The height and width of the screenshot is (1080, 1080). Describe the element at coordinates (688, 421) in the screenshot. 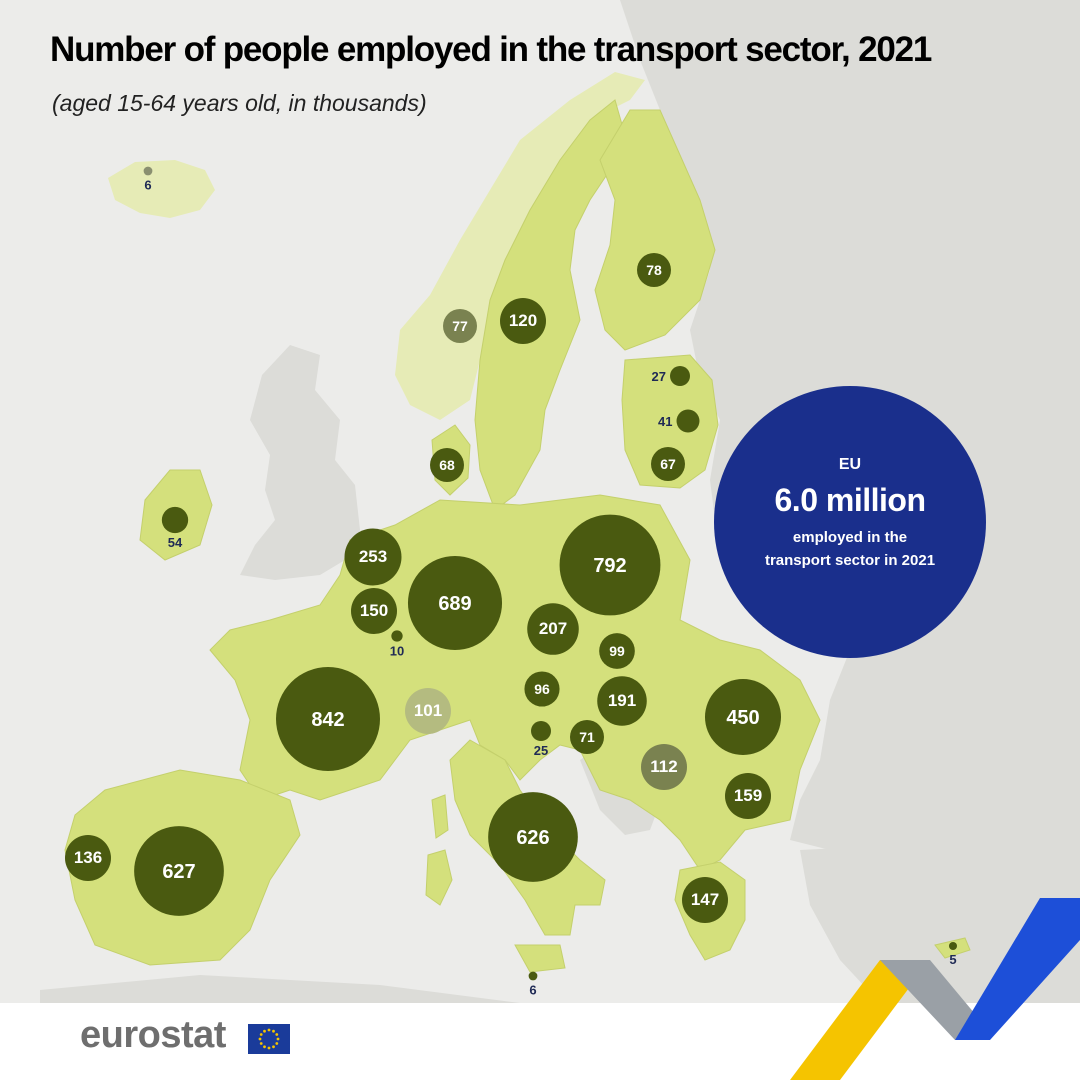

I see `bubble-mark-lv` at that location.